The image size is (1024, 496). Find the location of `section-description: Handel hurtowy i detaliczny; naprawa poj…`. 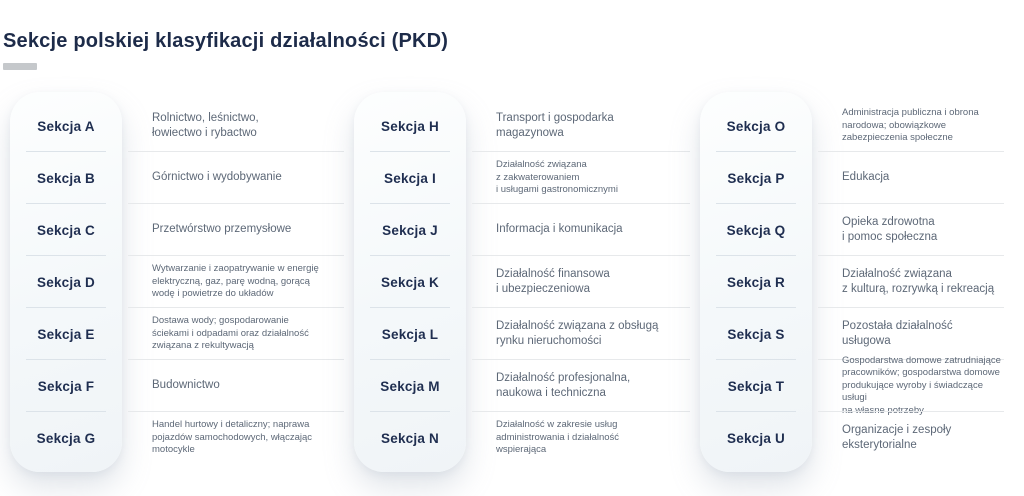

section-description: Handel hurtowy i detaliczny; naprawa poj… is located at coordinates (232, 437).